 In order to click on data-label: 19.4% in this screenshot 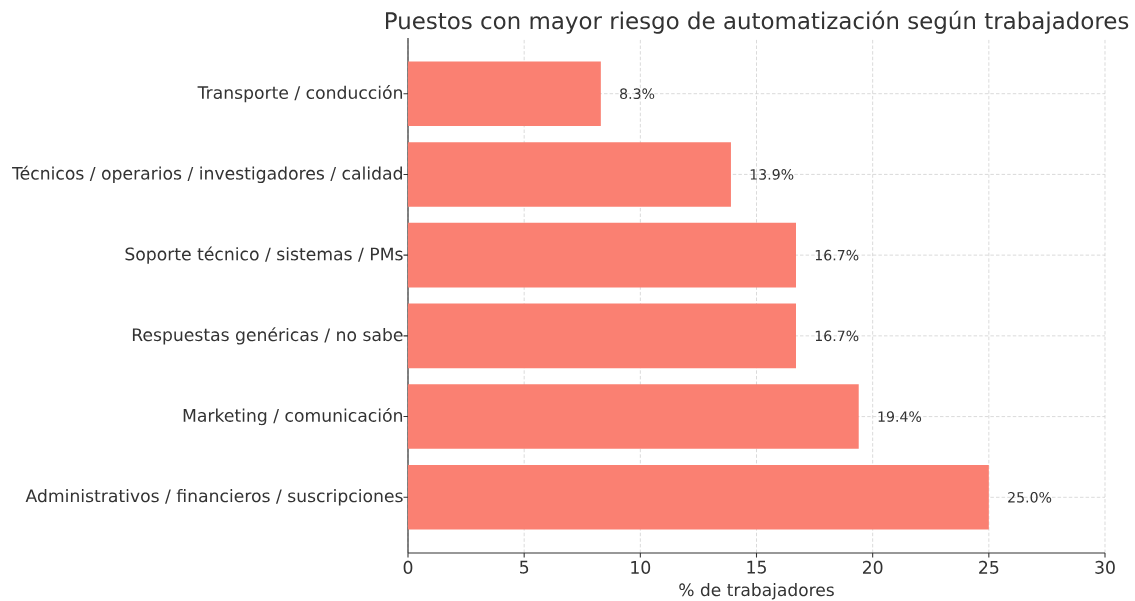, I will do `click(900, 416)`.